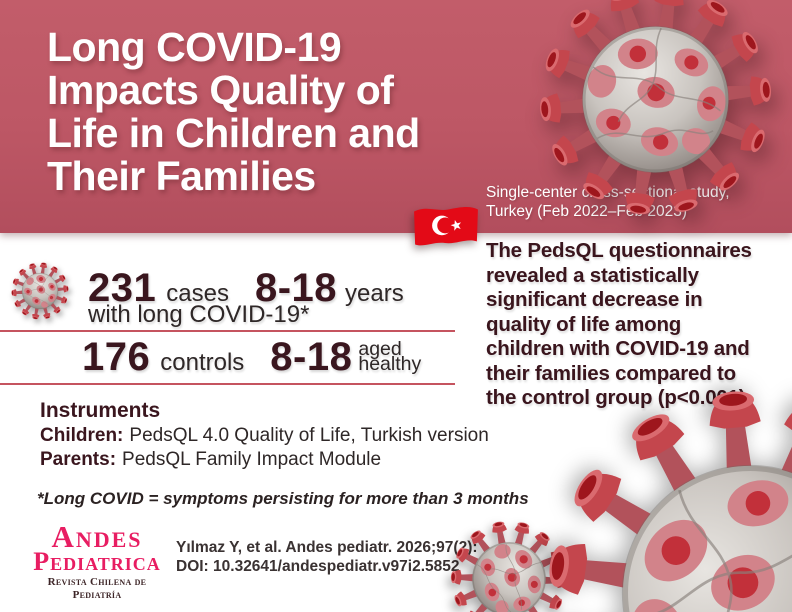  What do you see at coordinates (618, 348) in the screenshot?
I see `key-finding-line: children with COVID-19 and` at bounding box center [618, 348].